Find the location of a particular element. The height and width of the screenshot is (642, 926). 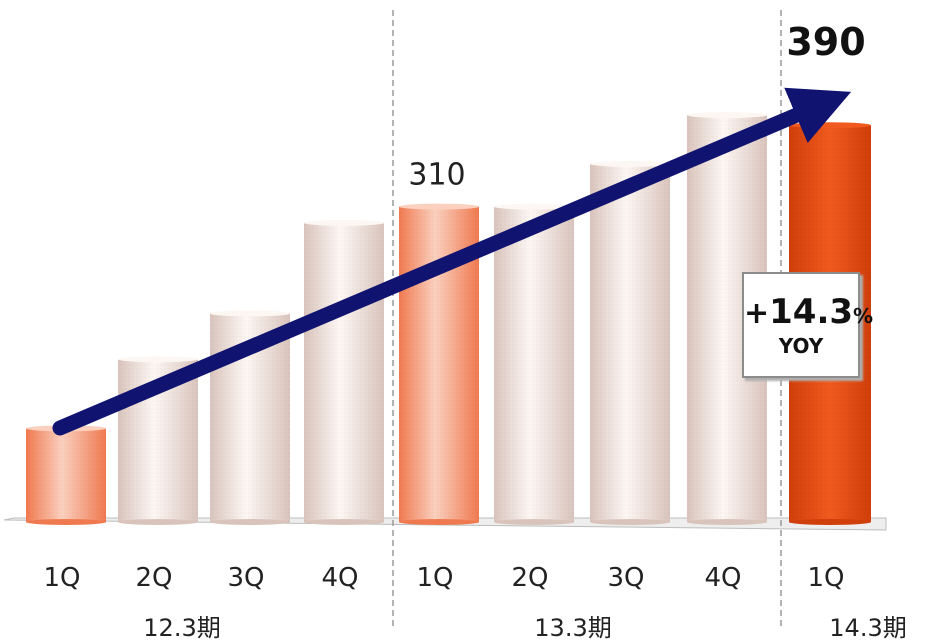

yoy-label: YOY is located at coordinates (801, 346).